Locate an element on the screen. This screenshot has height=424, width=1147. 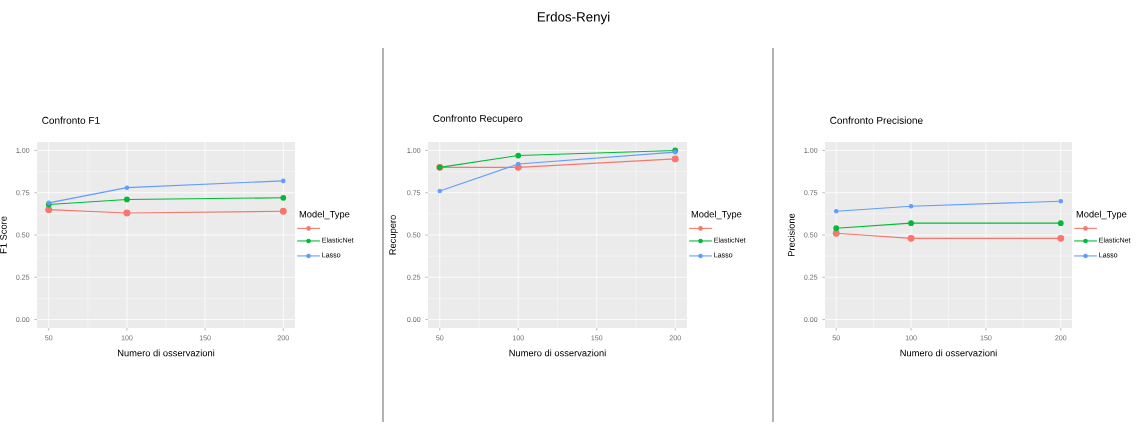
chart-title: Confronto Precisione is located at coordinates (876, 120).